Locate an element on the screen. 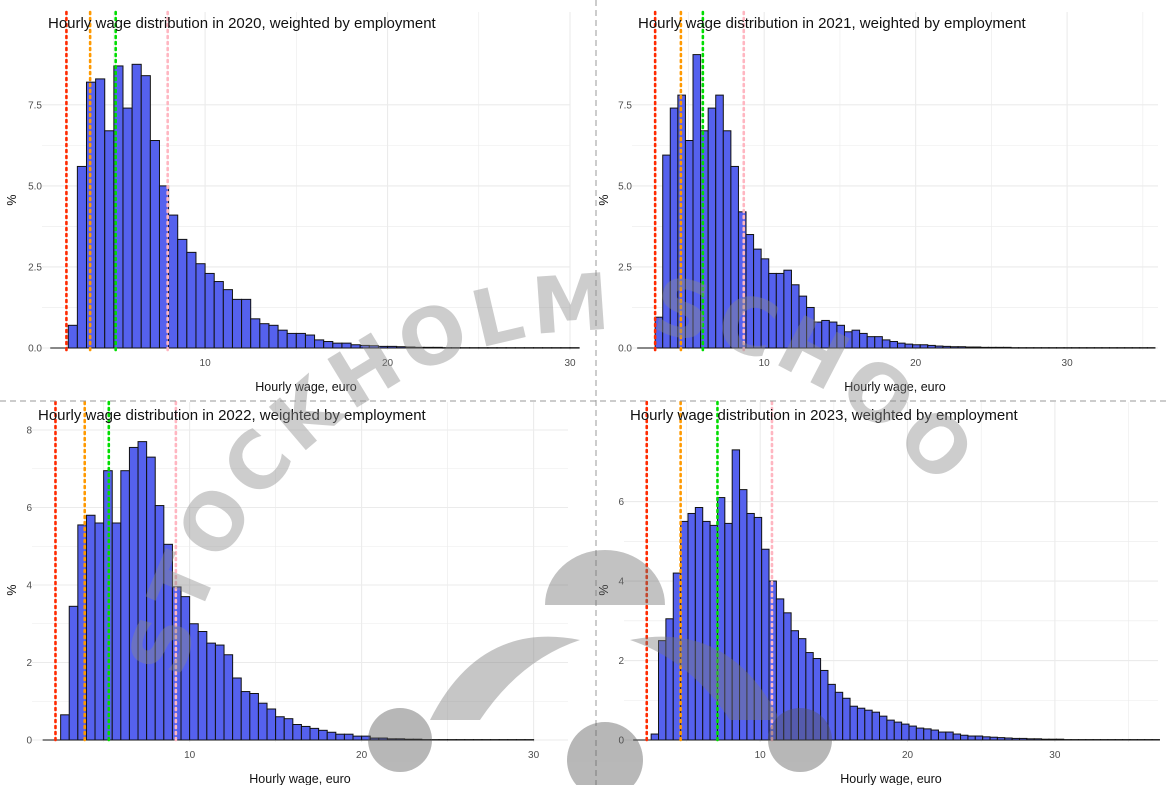 Image resolution: width=1168 pixels, height=785 pixels. watermark-emblem-wing-right is located at coordinates (705, 678).